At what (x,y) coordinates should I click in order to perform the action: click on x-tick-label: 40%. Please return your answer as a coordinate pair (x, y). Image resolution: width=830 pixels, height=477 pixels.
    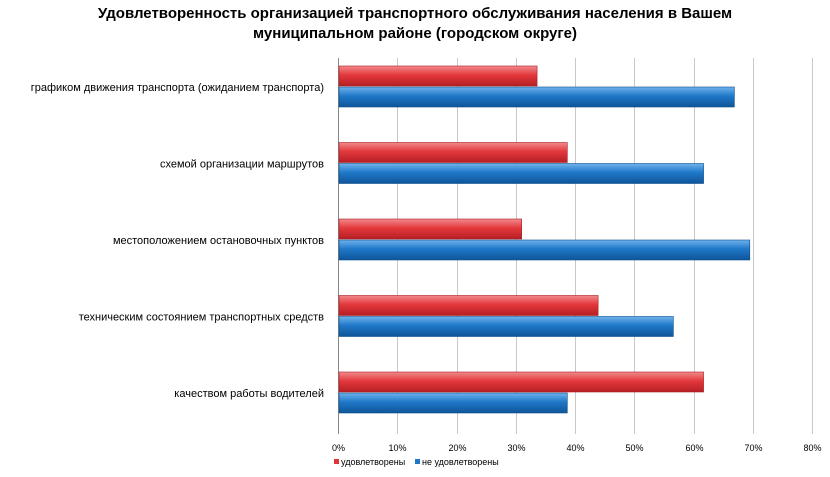
    Looking at the image, I should click on (575, 448).